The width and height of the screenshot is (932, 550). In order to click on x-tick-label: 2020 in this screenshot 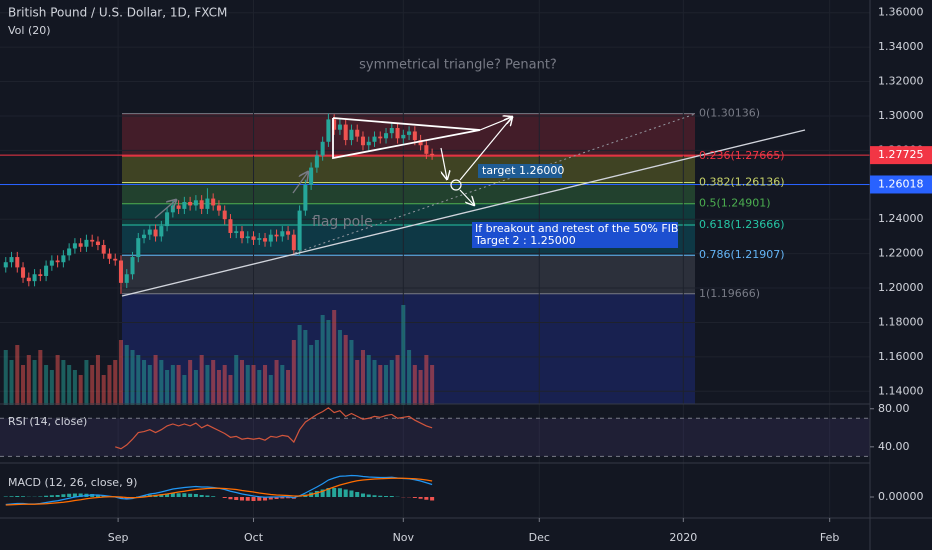, I will do `click(683, 537)`.